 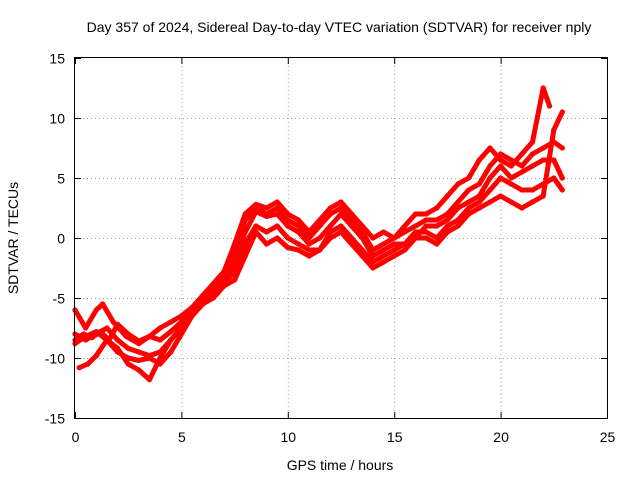 What do you see at coordinates (340, 465) in the screenshot?
I see `x-axis-title: GPS time / hours` at bounding box center [340, 465].